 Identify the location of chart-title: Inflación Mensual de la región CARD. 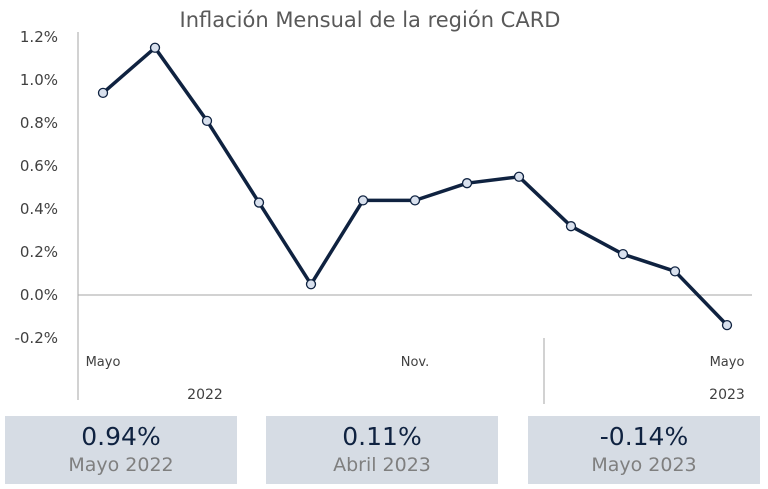
(370, 20).